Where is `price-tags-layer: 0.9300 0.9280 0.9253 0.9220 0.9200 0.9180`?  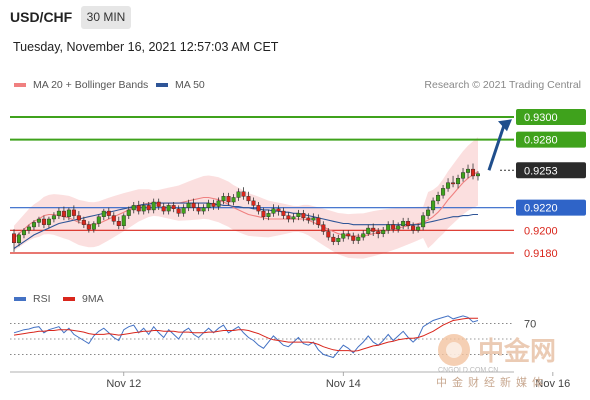
price-tags-layer: 0.9300 0.9280 0.9253 0.9220 0.9200 0.9180 is located at coordinates (551, 184).